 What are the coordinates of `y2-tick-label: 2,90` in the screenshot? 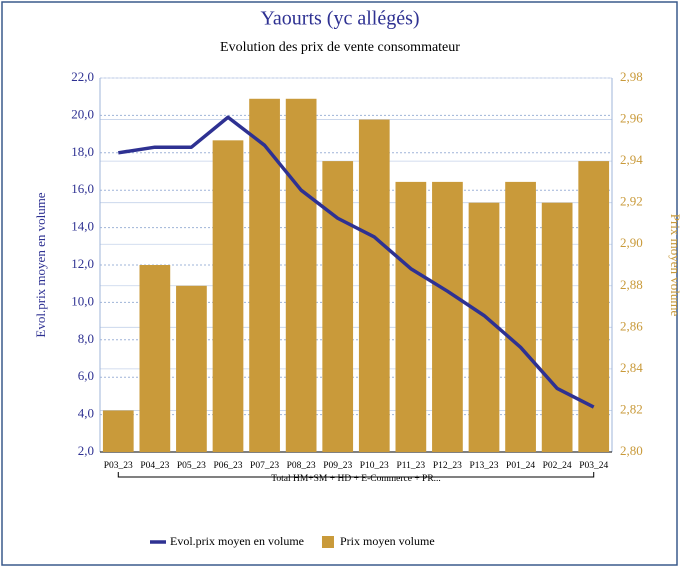 It's located at (631, 242).